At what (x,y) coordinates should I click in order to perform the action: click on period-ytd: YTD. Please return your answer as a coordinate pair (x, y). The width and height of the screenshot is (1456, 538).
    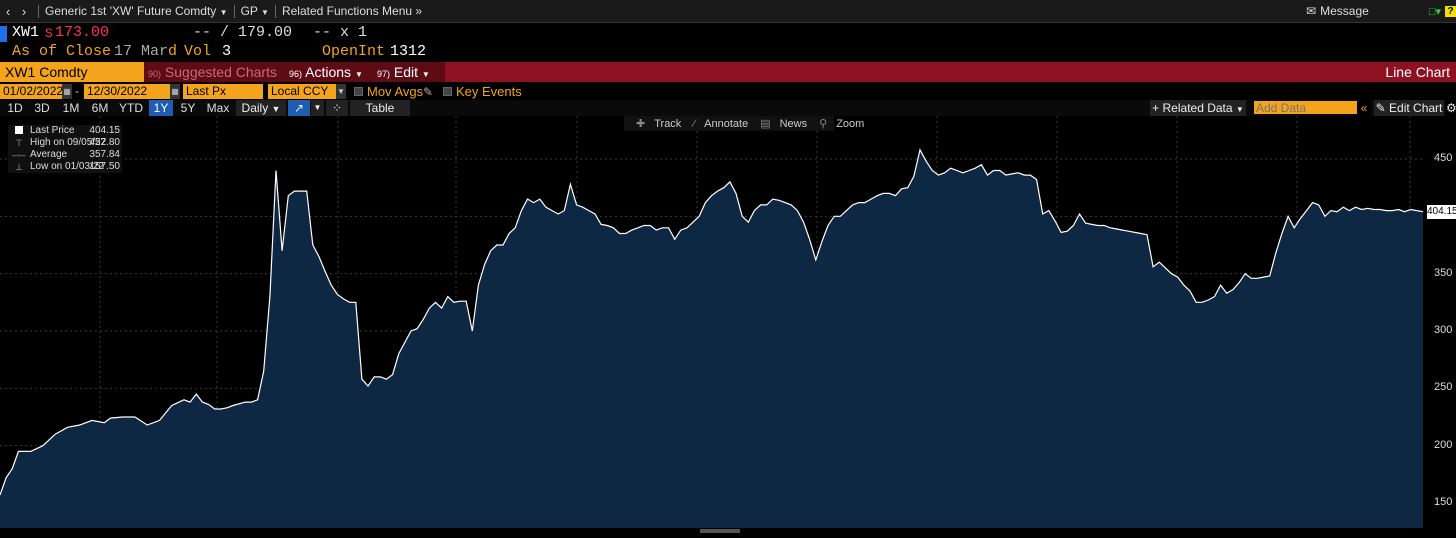
    Looking at the image, I should click on (131, 108).